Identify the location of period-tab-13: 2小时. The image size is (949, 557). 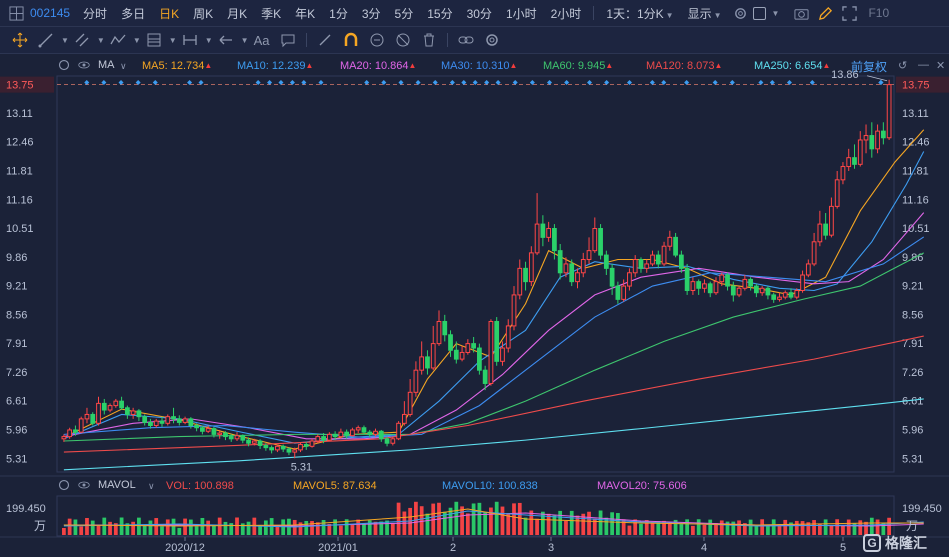
(566, 13).